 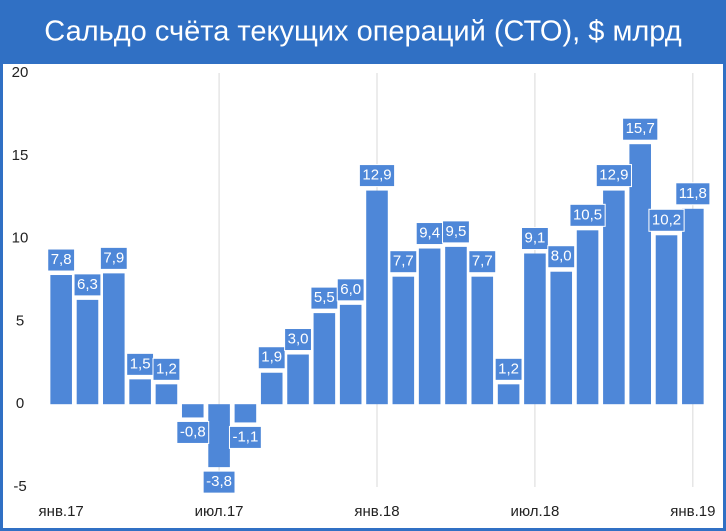 What do you see at coordinates (20, 238) in the screenshot?
I see `y-tick-label: 10` at bounding box center [20, 238].